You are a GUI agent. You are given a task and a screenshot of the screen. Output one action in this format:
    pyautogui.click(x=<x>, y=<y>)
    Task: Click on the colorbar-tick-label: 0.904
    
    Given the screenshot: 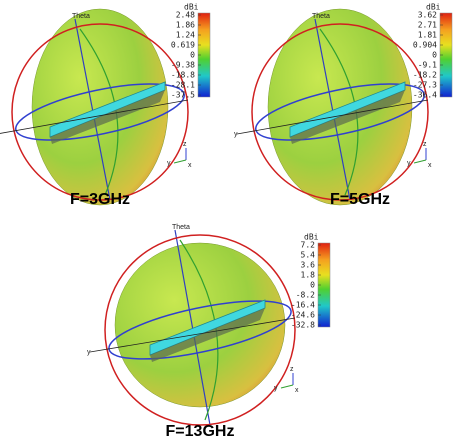 What is the action you would take?
    pyautogui.click(x=425, y=45)
    